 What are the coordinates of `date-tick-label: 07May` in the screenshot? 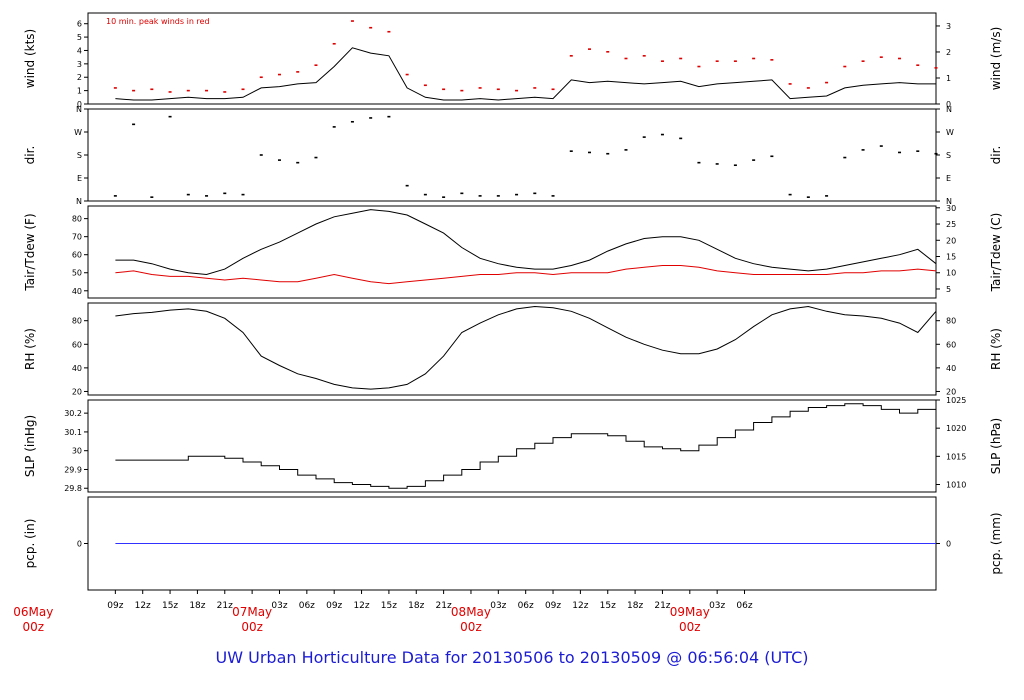 It's located at (252, 612).